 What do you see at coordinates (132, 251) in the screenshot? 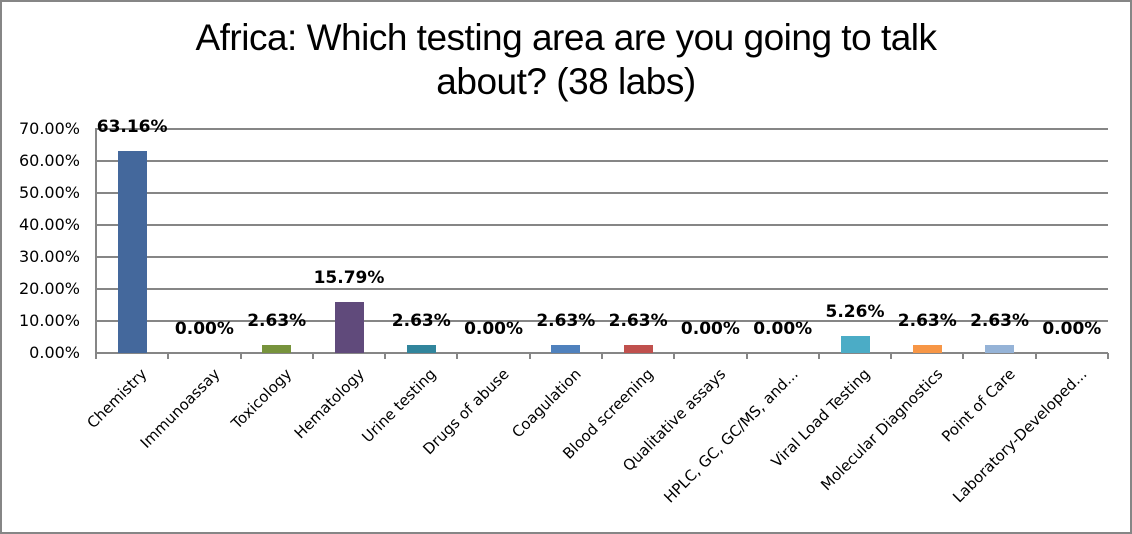
I see `bar-chemistry` at bounding box center [132, 251].